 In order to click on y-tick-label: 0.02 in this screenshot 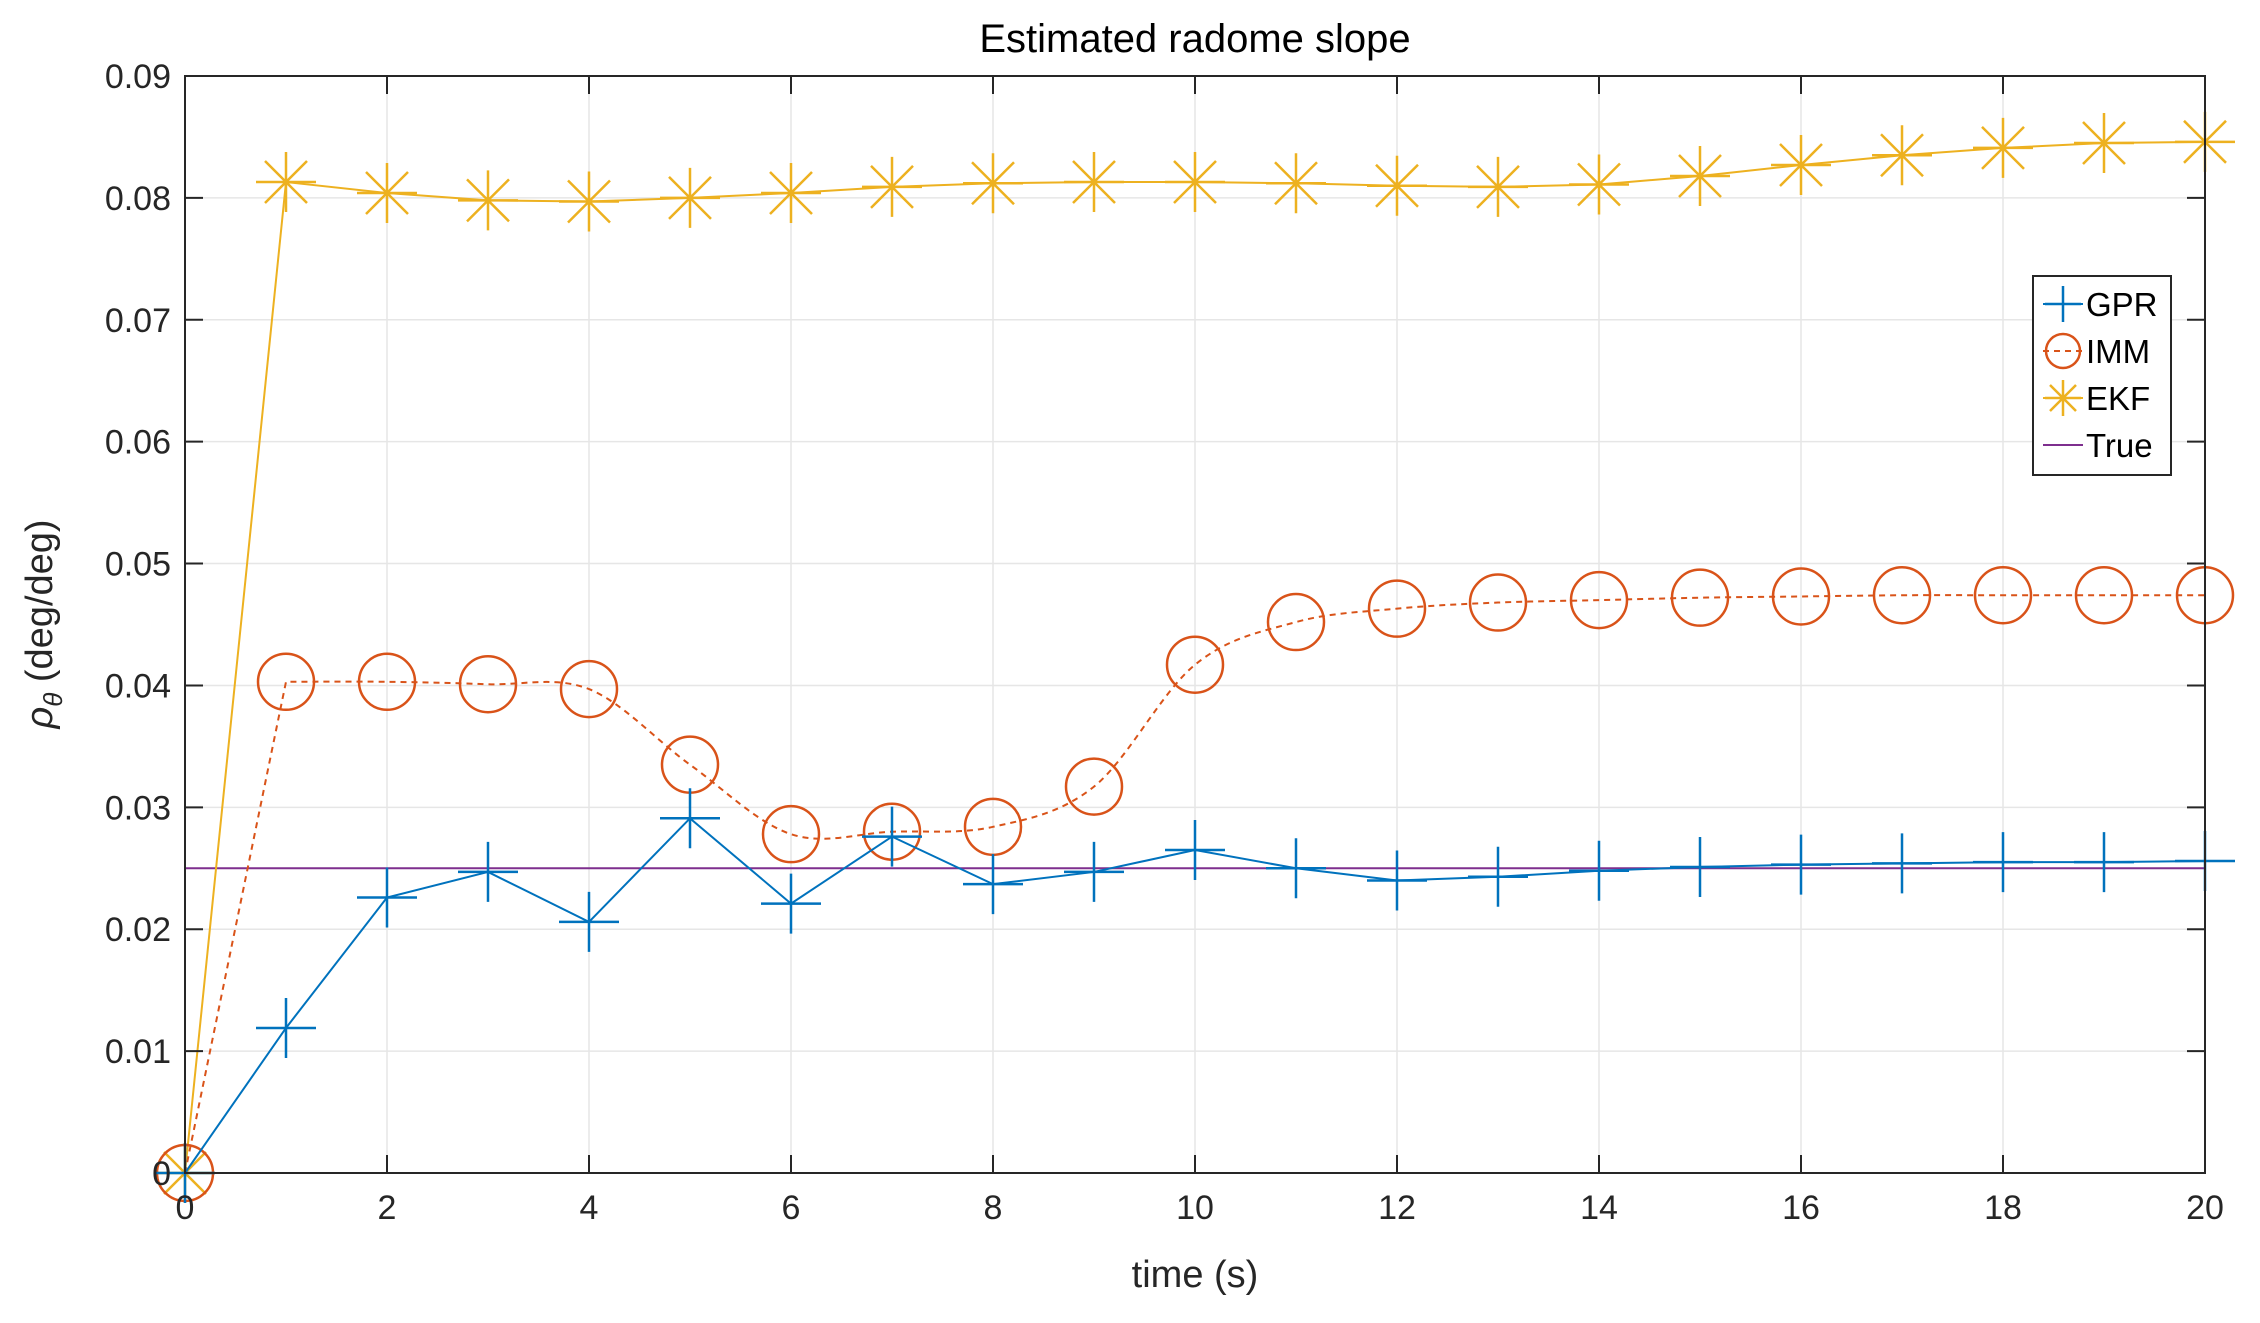, I will do `click(138, 930)`.